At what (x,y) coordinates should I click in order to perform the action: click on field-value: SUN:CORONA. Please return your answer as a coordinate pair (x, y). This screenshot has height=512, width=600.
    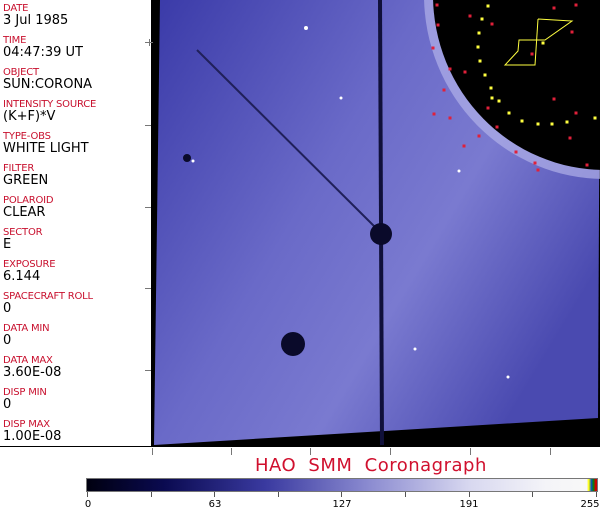
    Looking at the image, I should click on (48, 84).